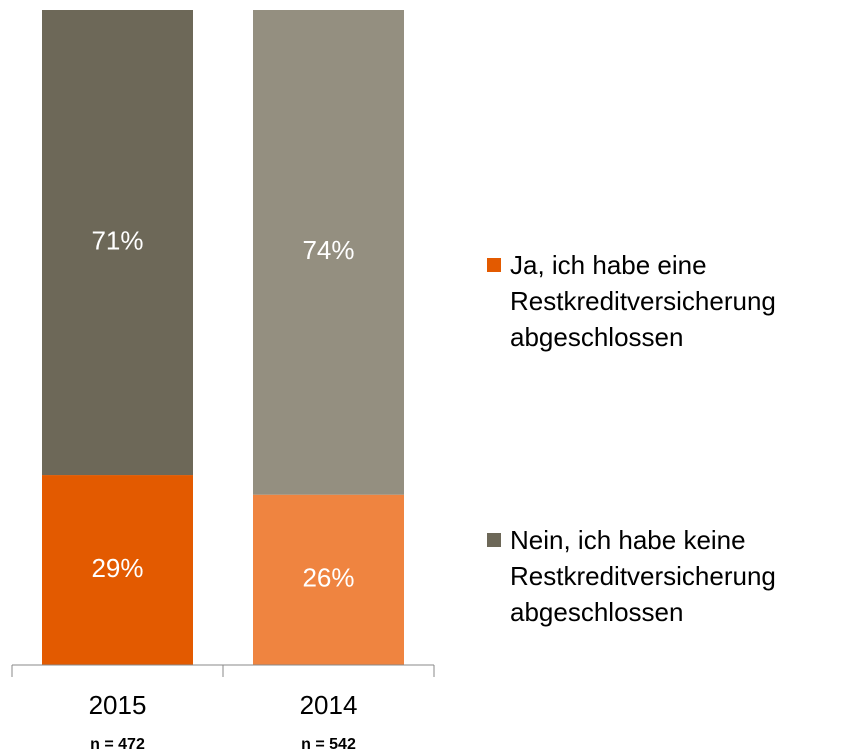  Describe the element at coordinates (117, 240) in the screenshot. I see `value-label: 71%` at that location.